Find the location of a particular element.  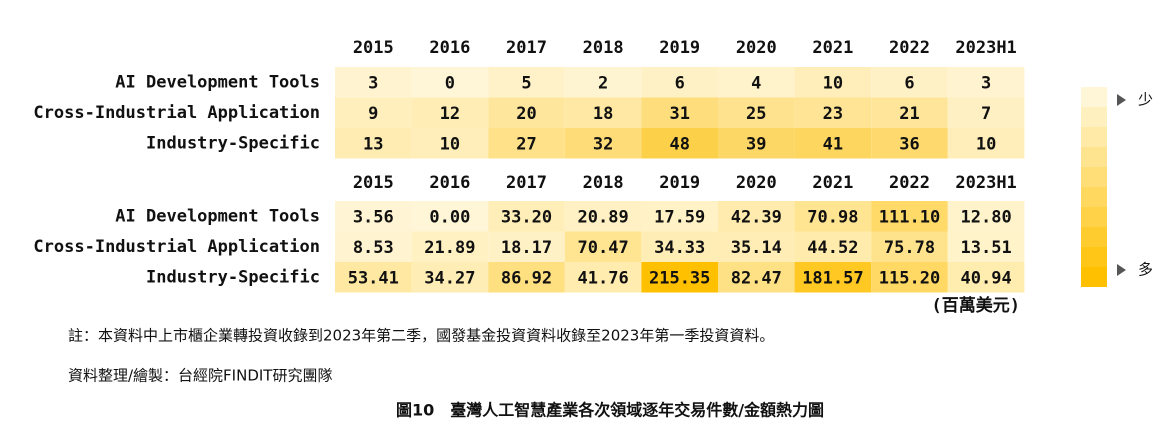

cell-label: 17.59 is located at coordinates (679, 217).